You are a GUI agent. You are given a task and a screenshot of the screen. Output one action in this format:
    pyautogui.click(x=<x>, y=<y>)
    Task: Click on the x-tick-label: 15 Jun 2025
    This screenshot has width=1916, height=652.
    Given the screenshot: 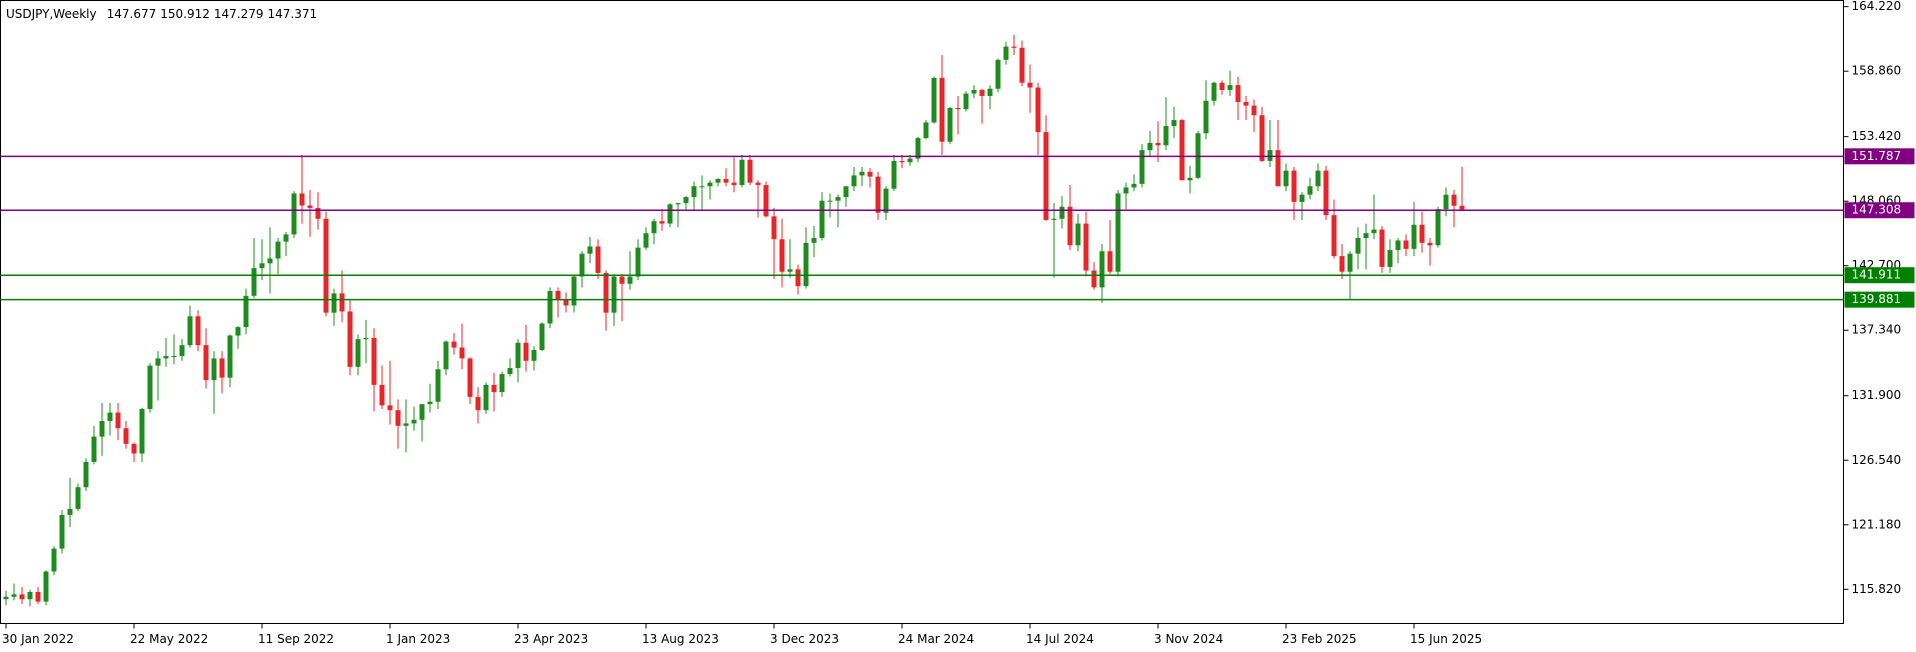 What is the action you would take?
    pyautogui.click(x=1446, y=639)
    